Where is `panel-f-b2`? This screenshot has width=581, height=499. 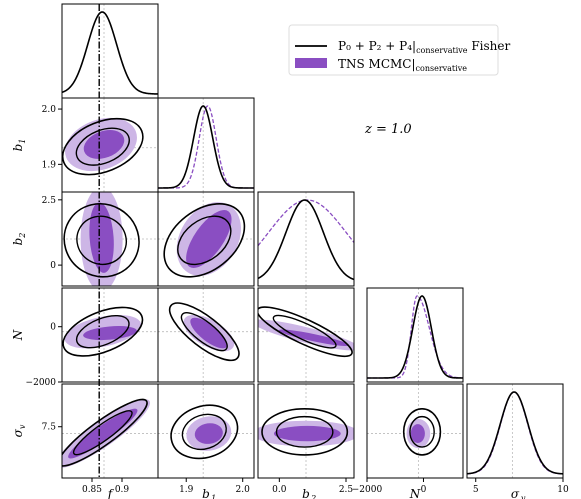
panel-f-b2 is located at coordinates (110, 239).